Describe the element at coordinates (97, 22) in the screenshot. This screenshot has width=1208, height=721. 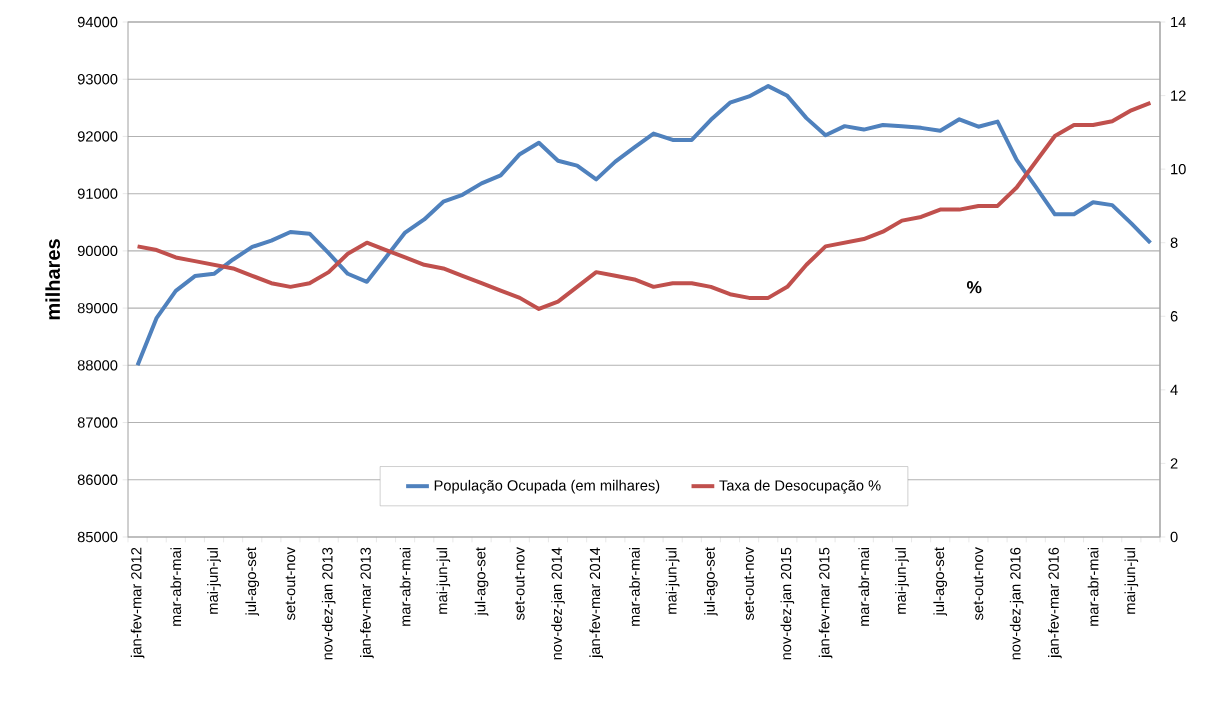
I see `y-tick-label: 94000` at that location.